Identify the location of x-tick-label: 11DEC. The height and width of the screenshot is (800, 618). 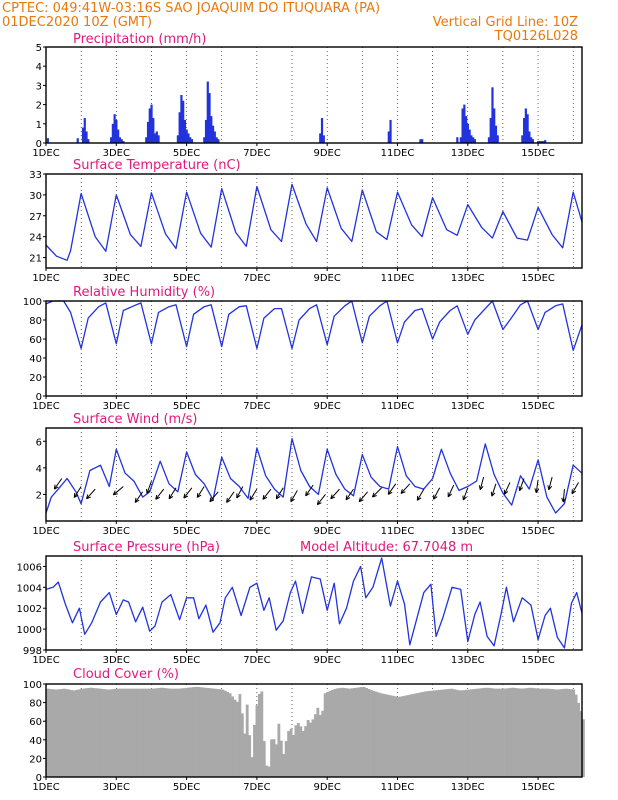
(398, 660).